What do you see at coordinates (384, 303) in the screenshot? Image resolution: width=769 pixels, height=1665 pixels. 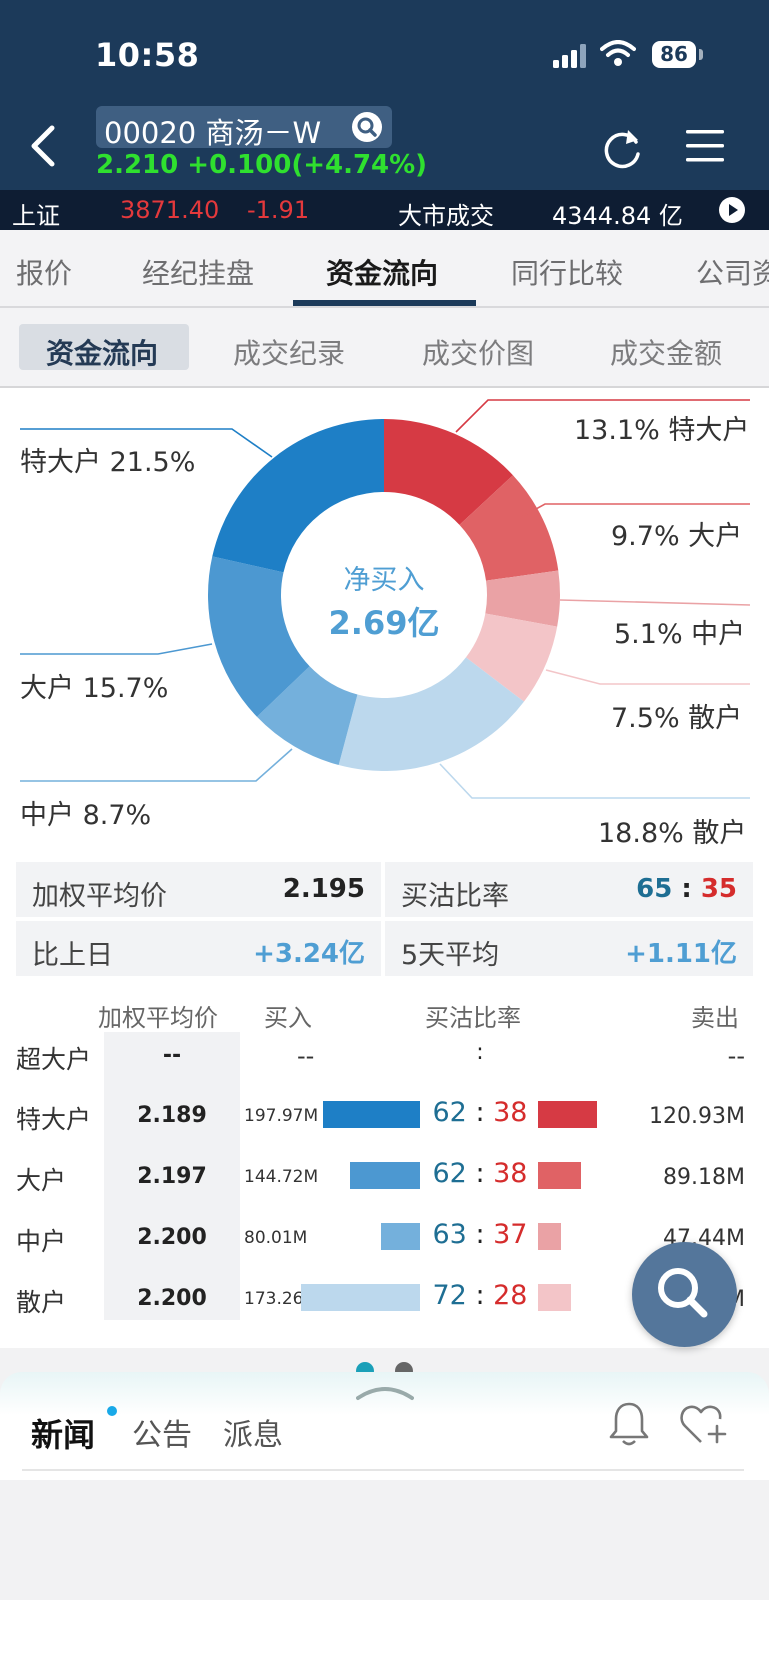 I see `active-tab-indicator` at bounding box center [384, 303].